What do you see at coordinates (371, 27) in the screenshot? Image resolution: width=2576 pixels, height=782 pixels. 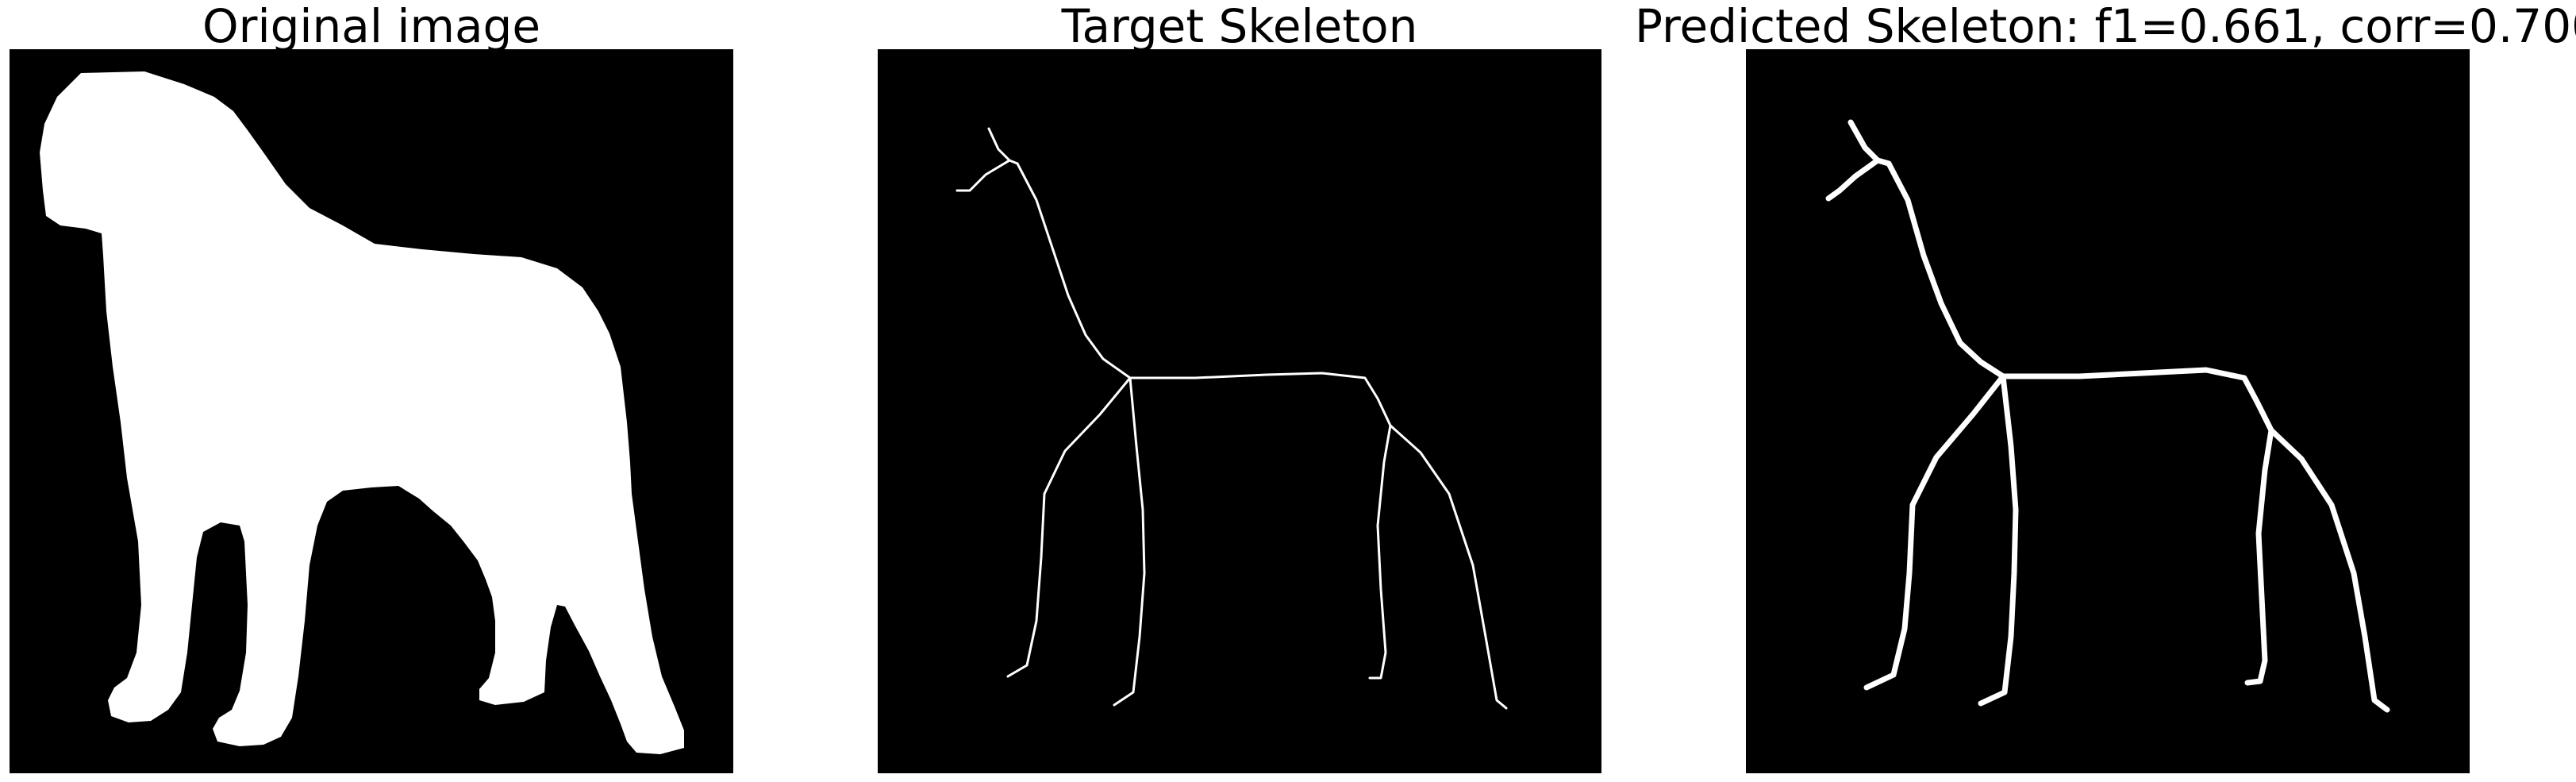 I see `original-image-title: Original image` at bounding box center [371, 27].